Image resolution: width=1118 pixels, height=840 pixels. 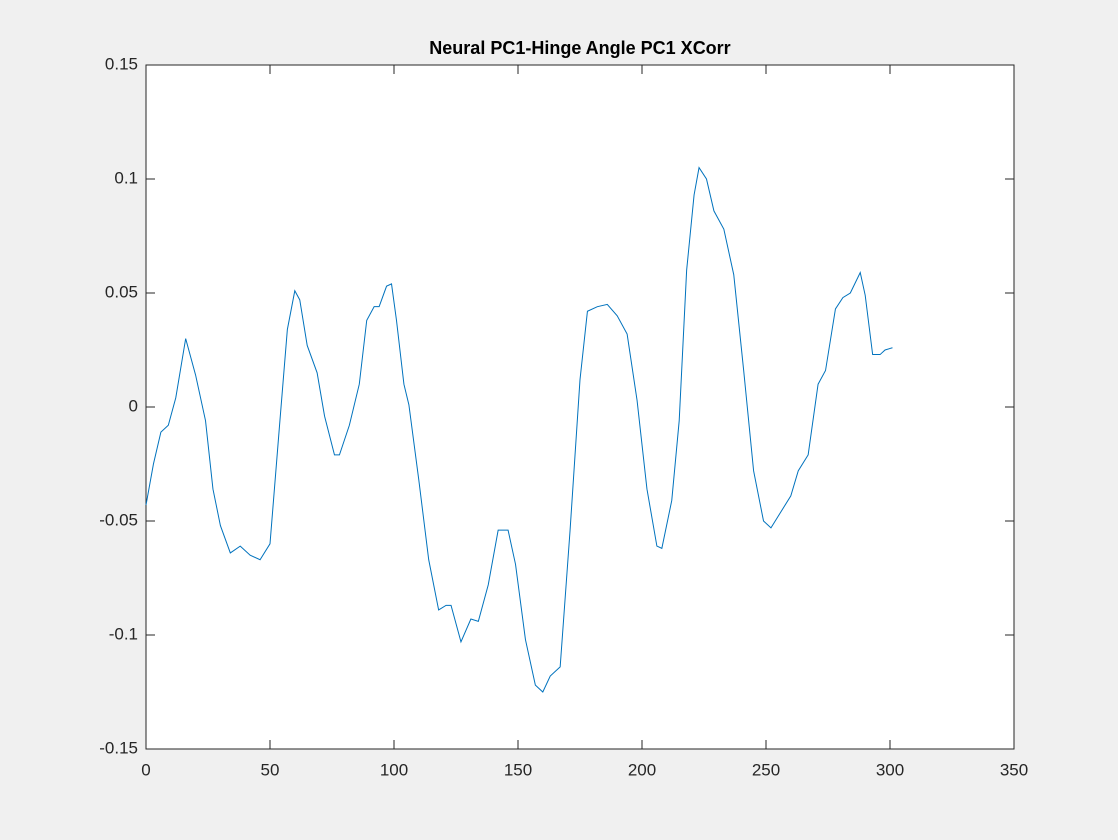 What do you see at coordinates (394, 769) in the screenshot?
I see `x-tick-label: 100` at bounding box center [394, 769].